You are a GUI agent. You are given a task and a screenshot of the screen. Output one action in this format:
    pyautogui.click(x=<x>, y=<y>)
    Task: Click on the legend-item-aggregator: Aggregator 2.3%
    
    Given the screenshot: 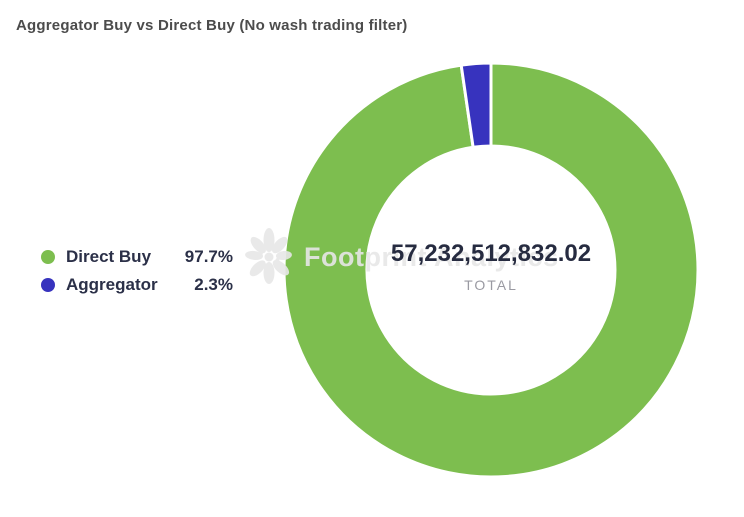 What is the action you would take?
    pyautogui.click(x=137, y=285)
    